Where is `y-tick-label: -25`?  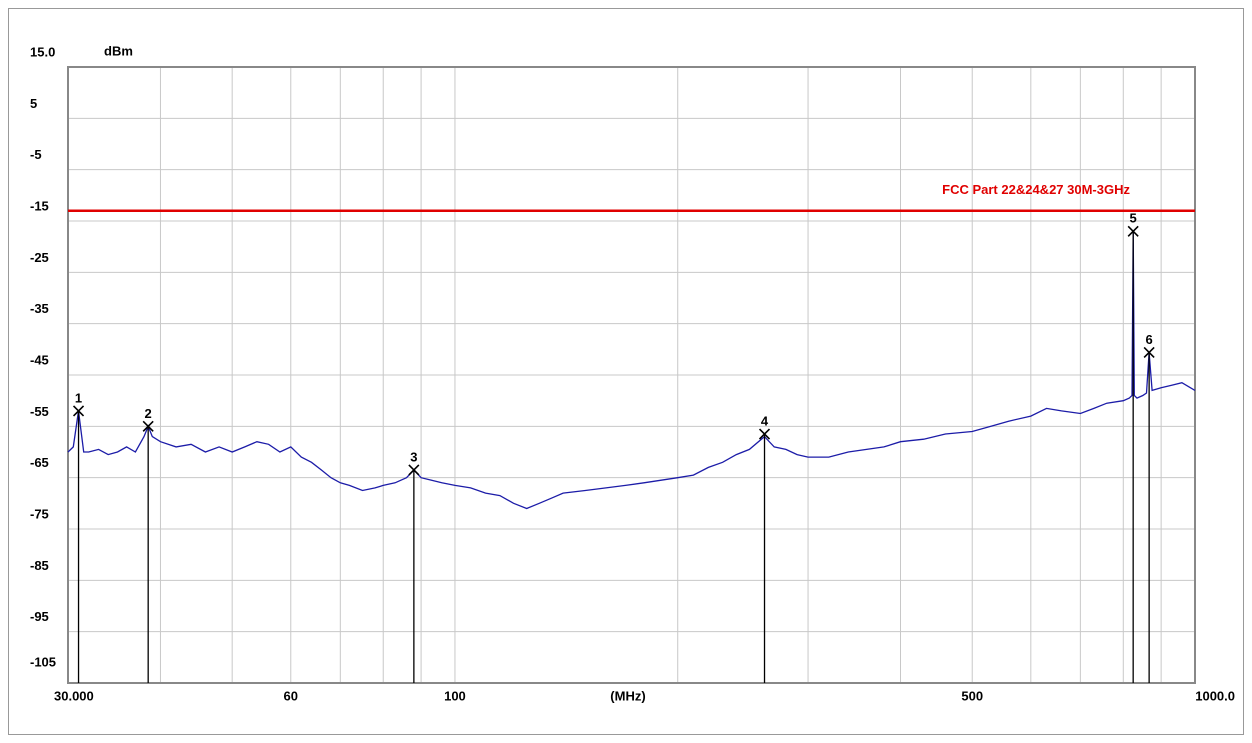 y-tick-label: -25 is located at coordinates (39, 257).